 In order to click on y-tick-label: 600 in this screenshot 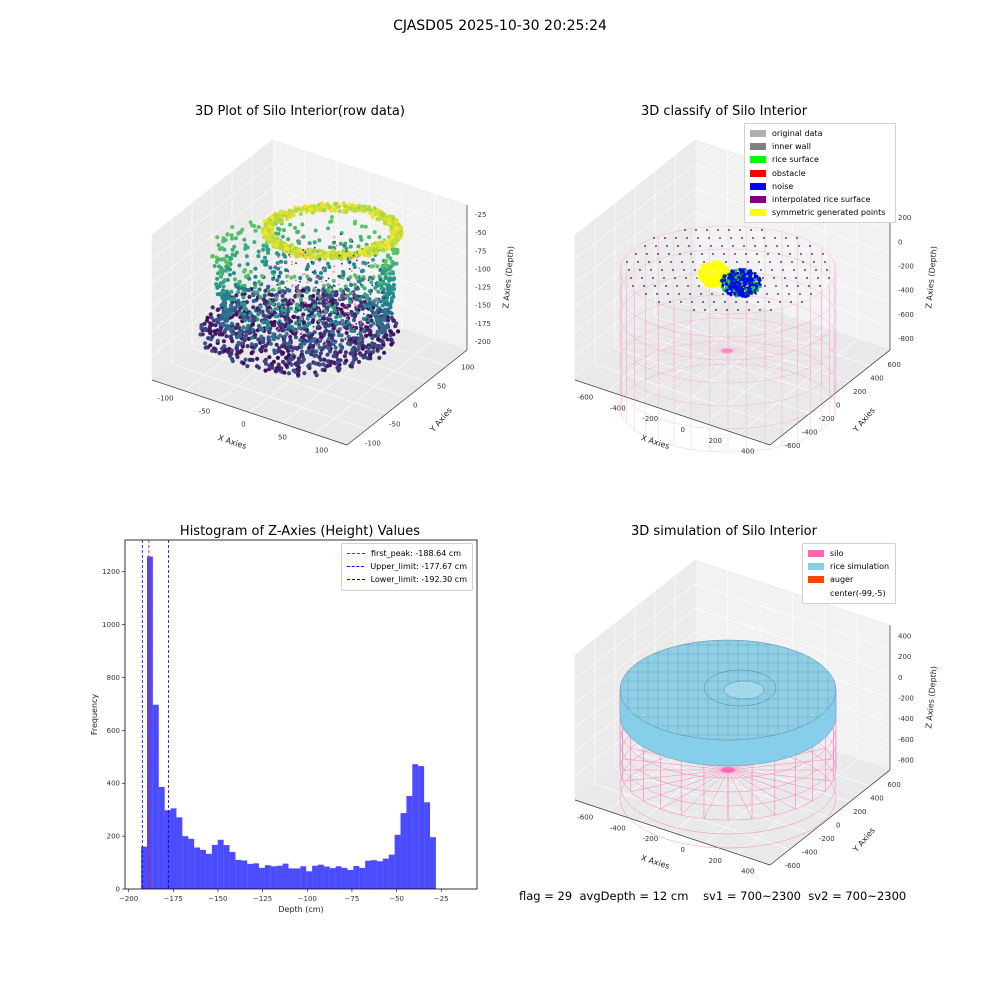, I will do `click(893, 365)`.